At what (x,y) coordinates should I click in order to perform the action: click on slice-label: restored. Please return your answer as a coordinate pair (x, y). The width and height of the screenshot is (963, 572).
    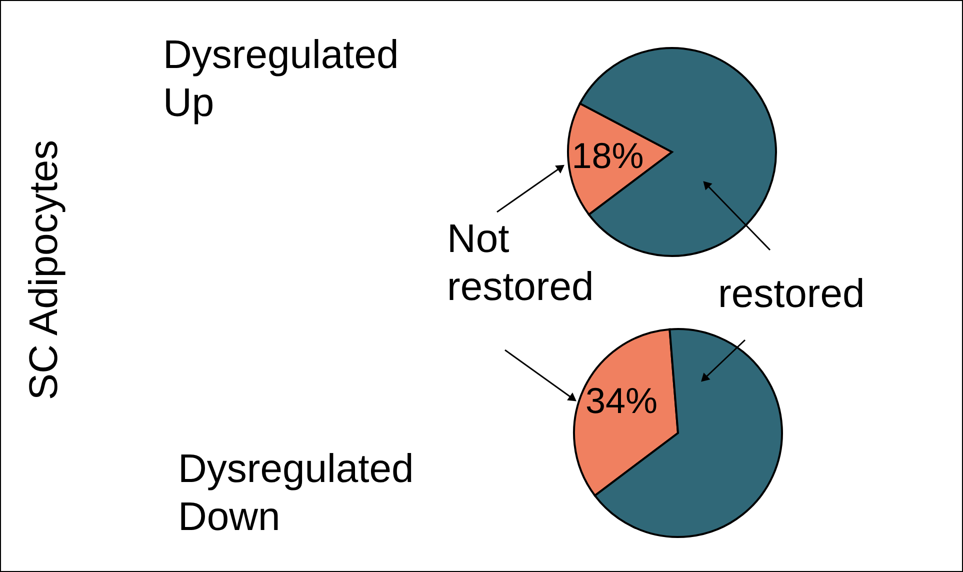
    Looking at the image, I should click on (791, 294).